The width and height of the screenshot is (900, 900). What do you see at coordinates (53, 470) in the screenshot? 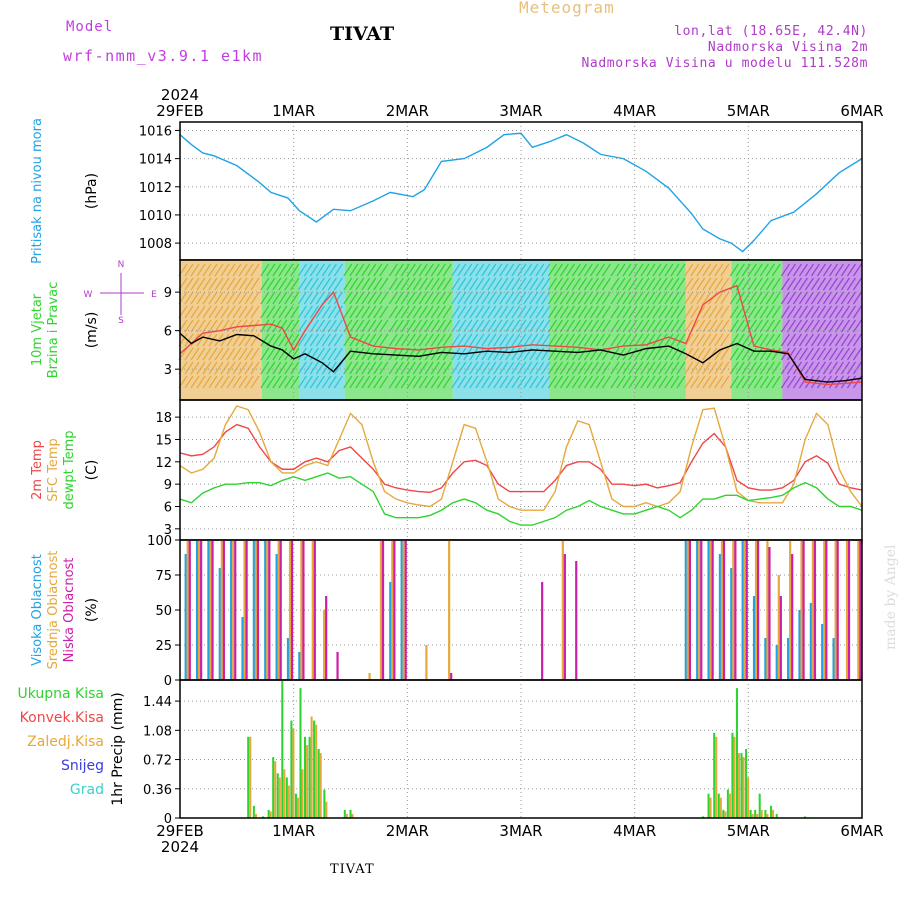
I see `y-legend-label: SFC Temp` at bounding box center [53, 470].